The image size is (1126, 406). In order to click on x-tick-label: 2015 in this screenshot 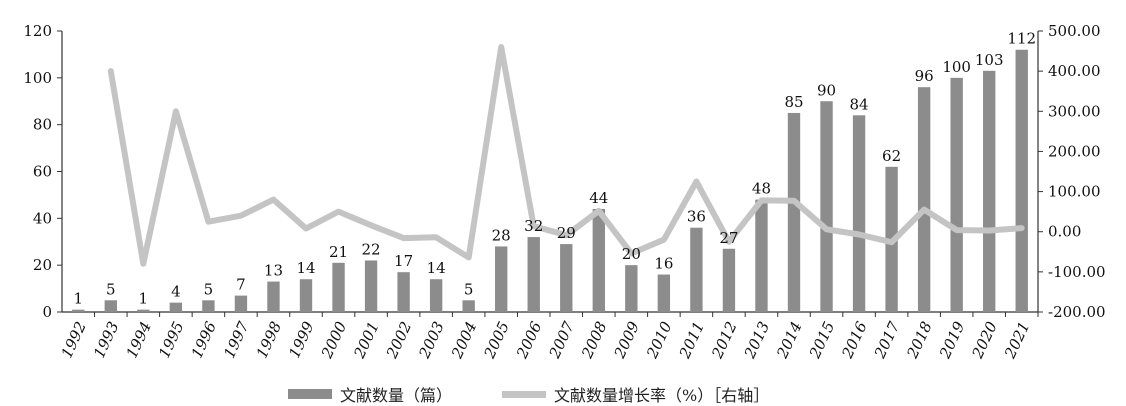, I will do `click(821, 340)`.